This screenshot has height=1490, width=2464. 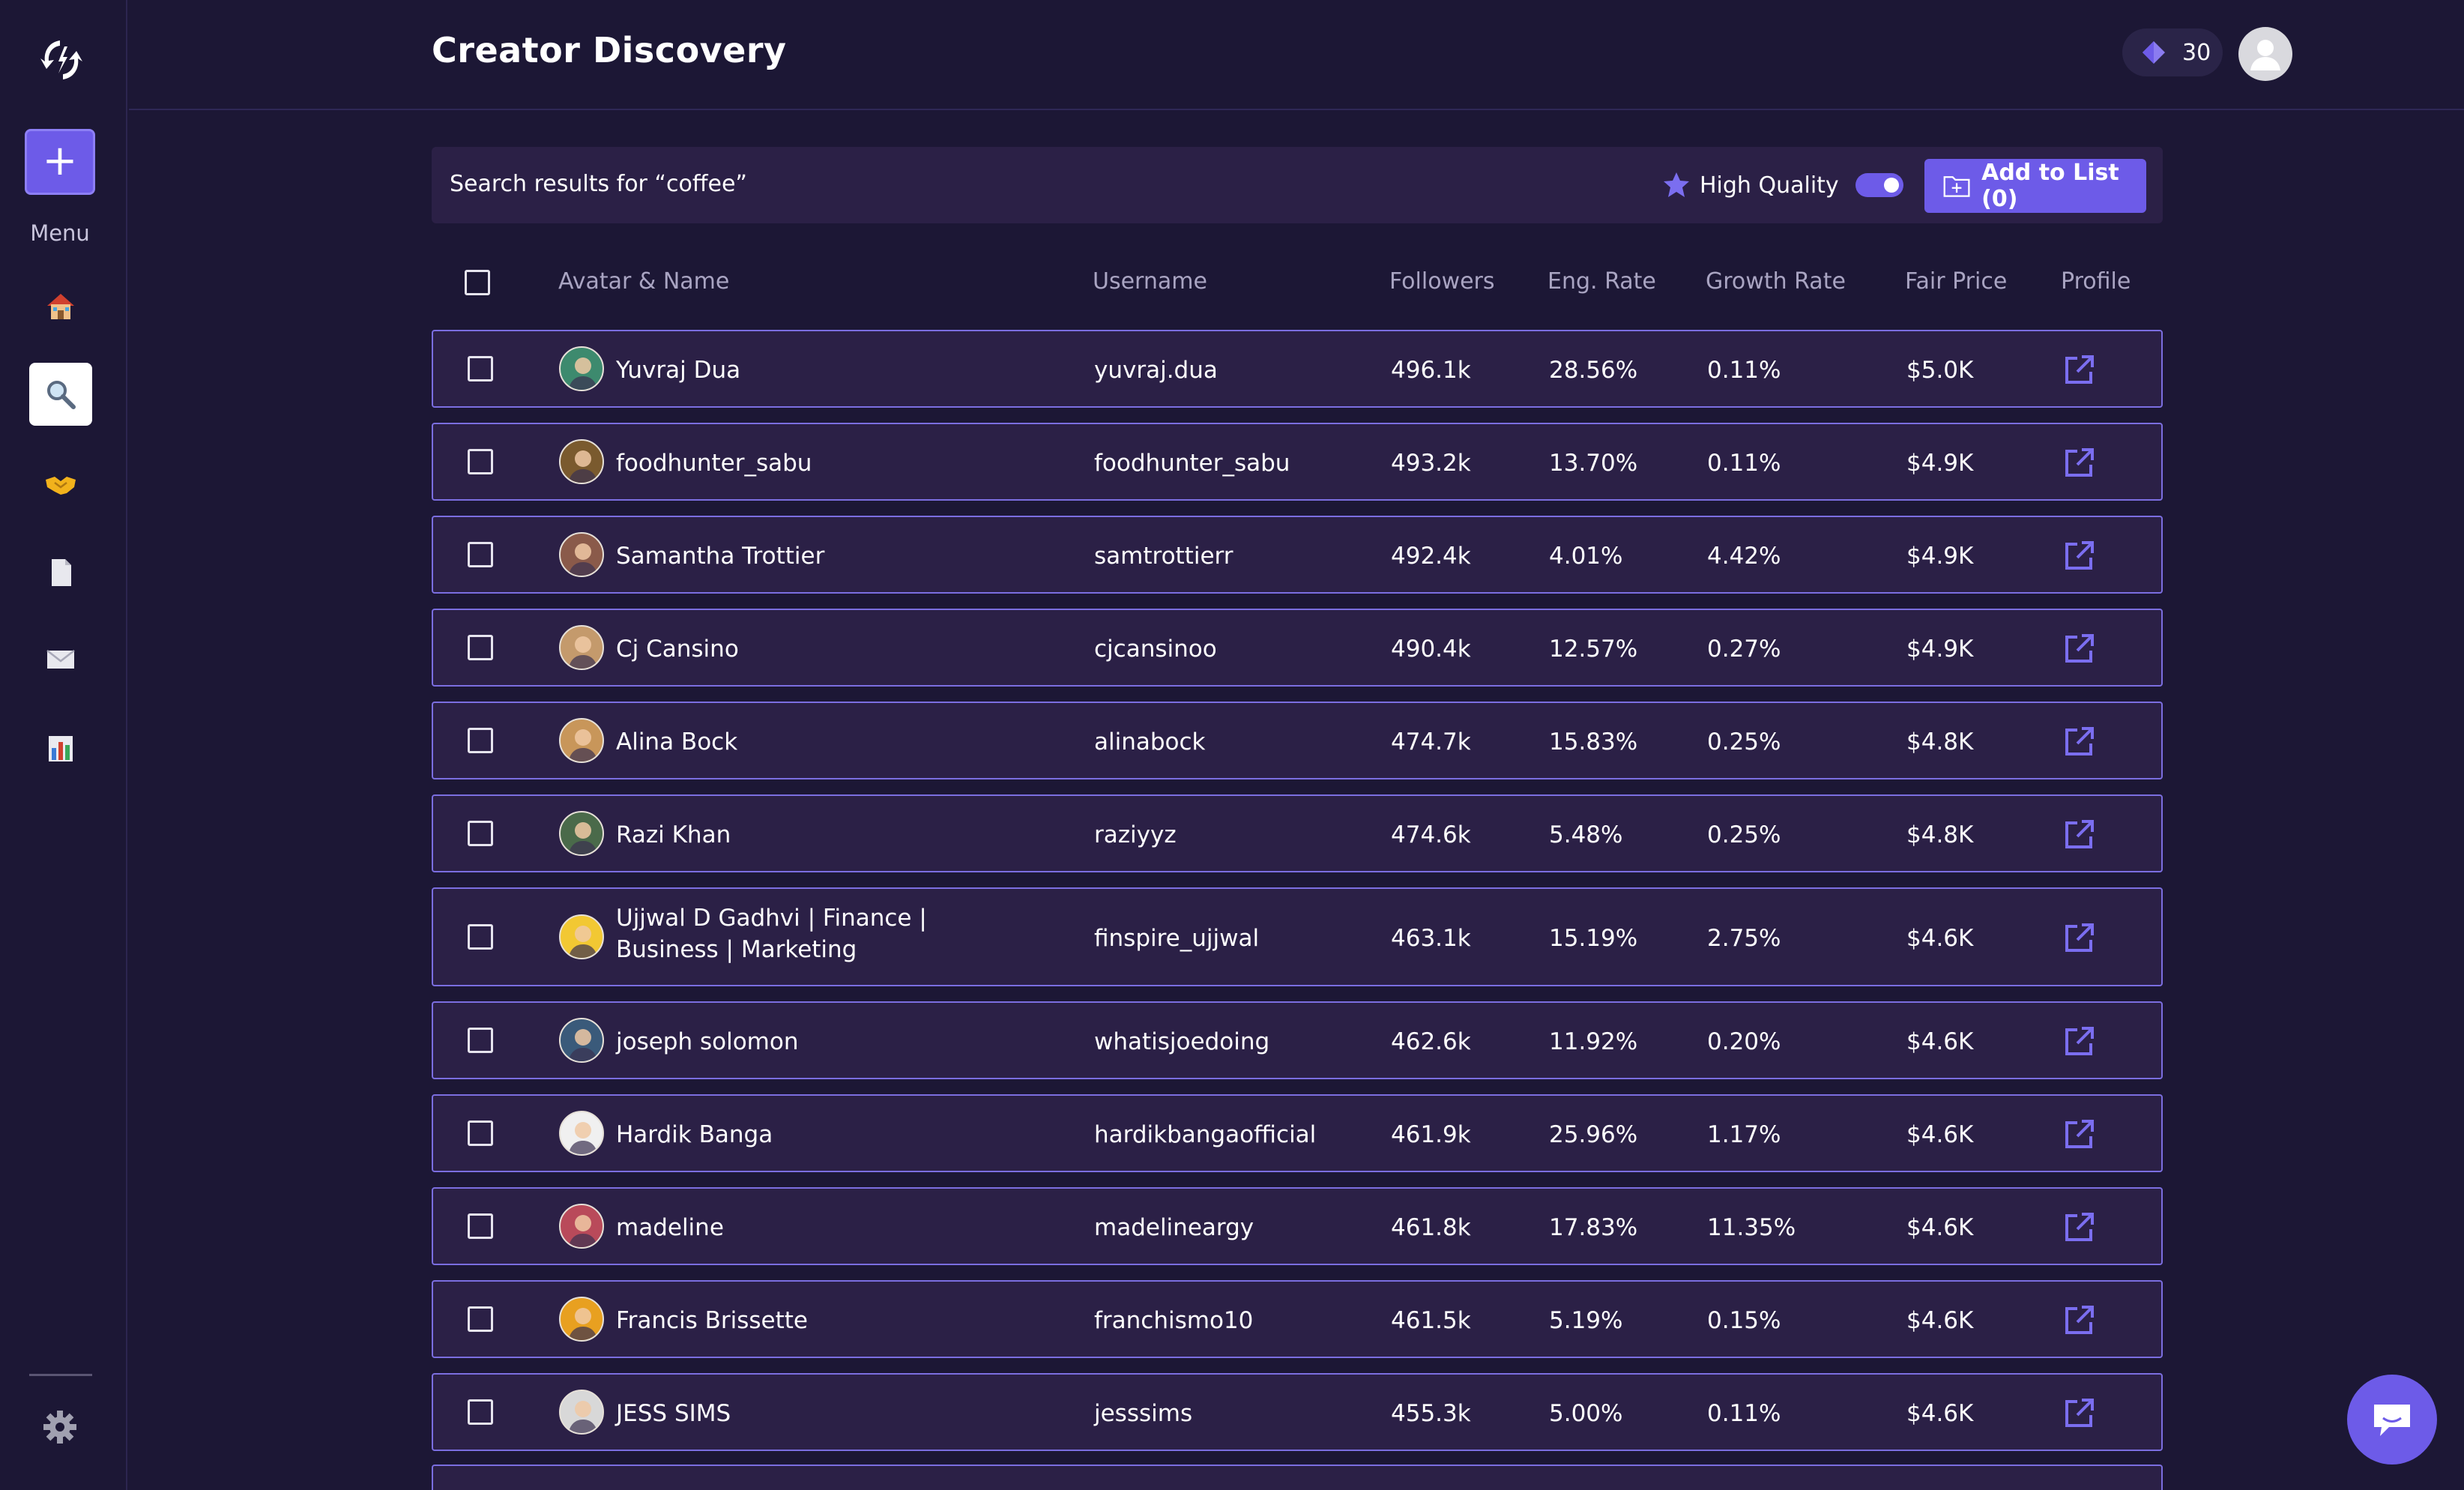 I want to click on creator-name: Yuvraj Dua, so click(x=678, y=370).